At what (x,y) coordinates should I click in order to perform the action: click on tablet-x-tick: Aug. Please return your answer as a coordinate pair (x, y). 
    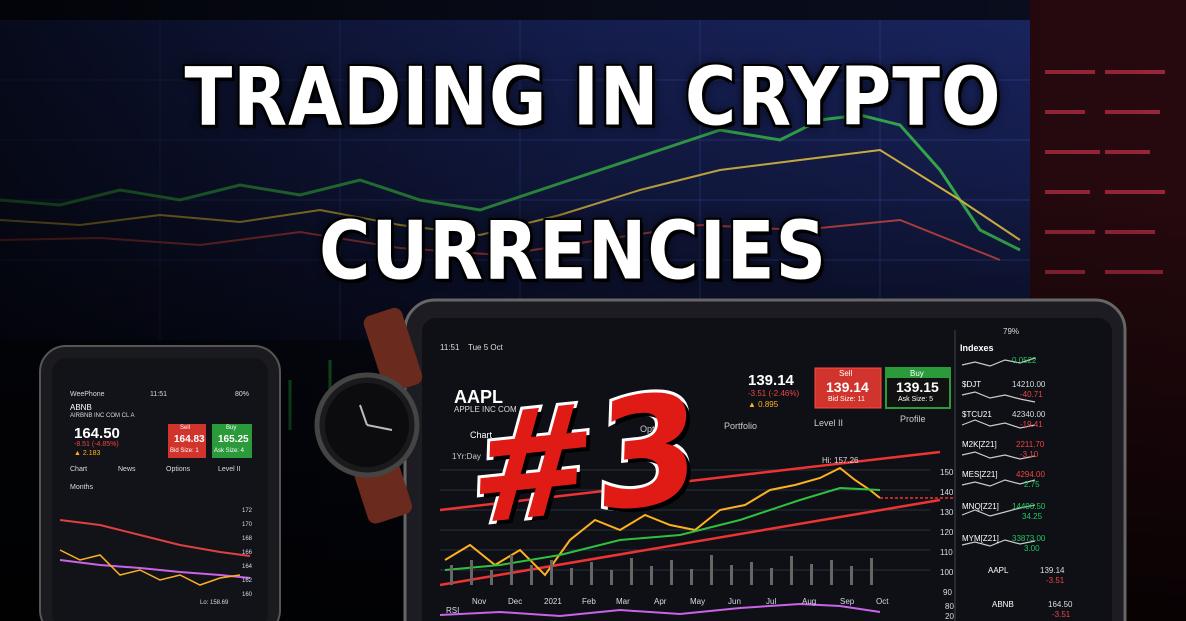
    Looking at the image, I should click on (809, 601).